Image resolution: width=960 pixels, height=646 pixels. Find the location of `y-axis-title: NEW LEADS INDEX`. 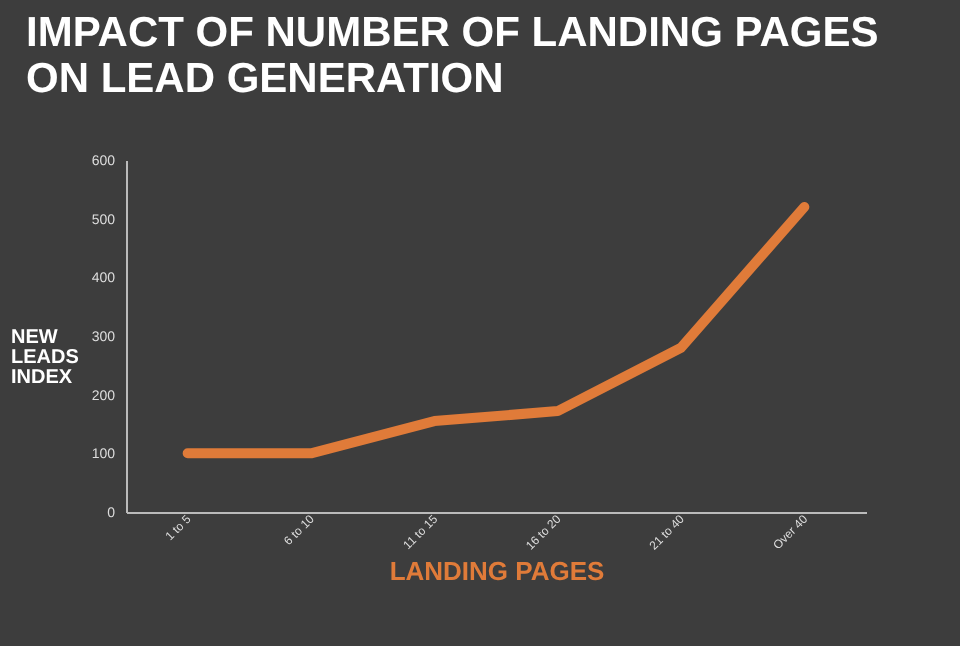

y-axis-title: NEW LEADS INDEX is located at coordinates (45, 358).